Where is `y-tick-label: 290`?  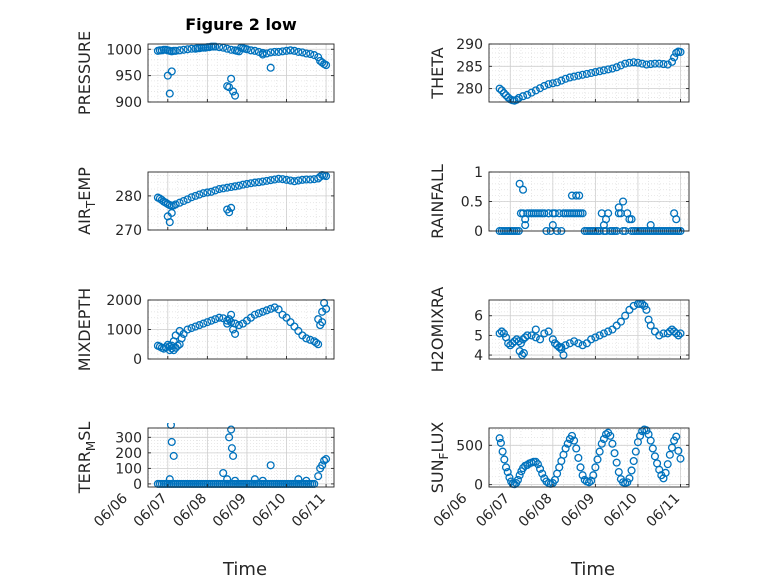
y-tick-label: 290 is located at coordinates (469, 45).